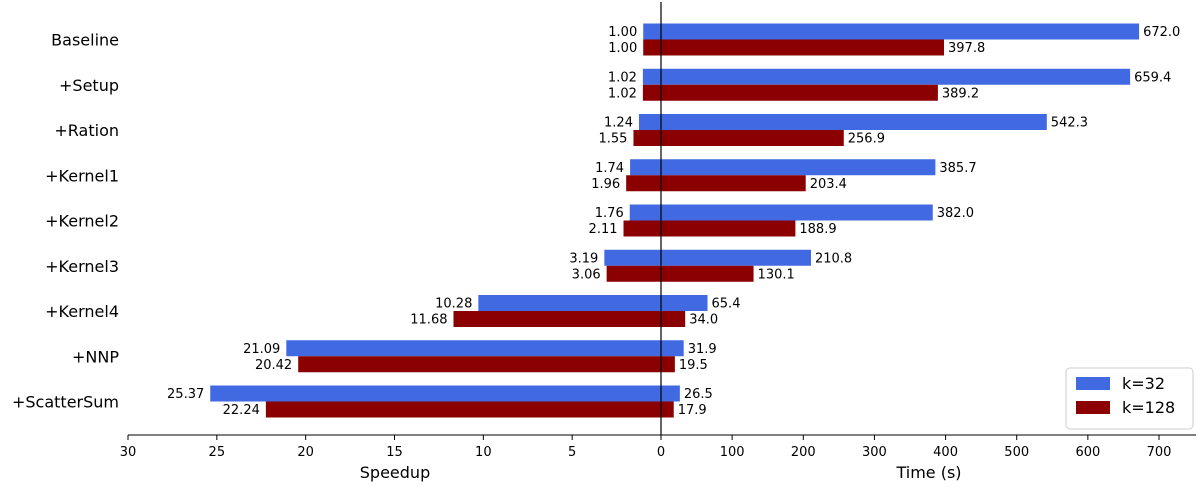  What do you see at coordinates (572, 452) in the screenshot?
I see `speedup-tick-label-5: 5` at bounding box center [572, 452].